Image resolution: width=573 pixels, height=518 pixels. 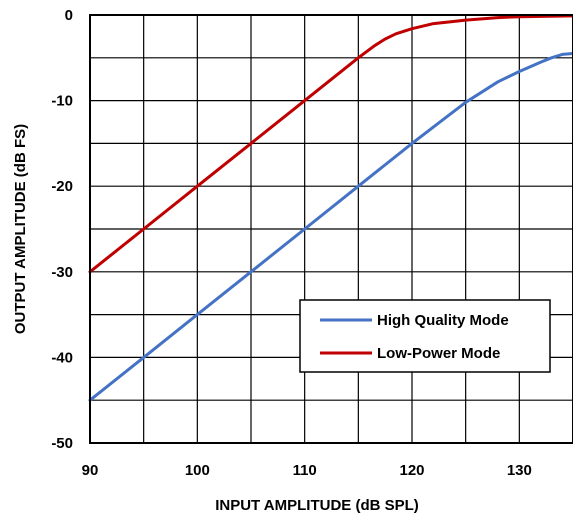 What do you see at coordinates (62, 186) in the screenshot?
I see `y-tick-label: -20` at bounding box center [62, 186].